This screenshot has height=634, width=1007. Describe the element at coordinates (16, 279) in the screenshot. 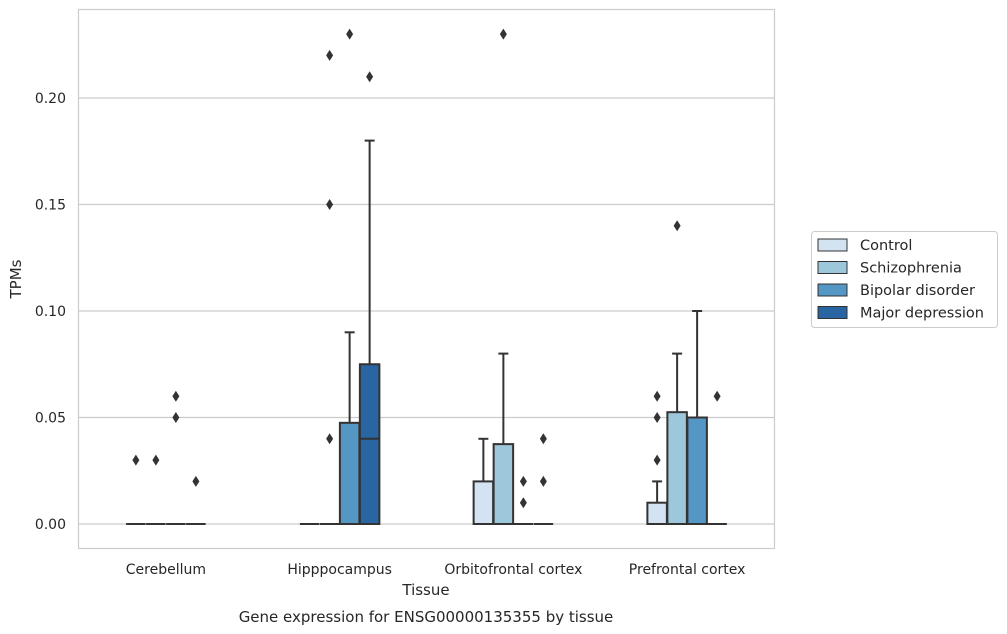

I see `y-axis-title: TPMs` at that location.